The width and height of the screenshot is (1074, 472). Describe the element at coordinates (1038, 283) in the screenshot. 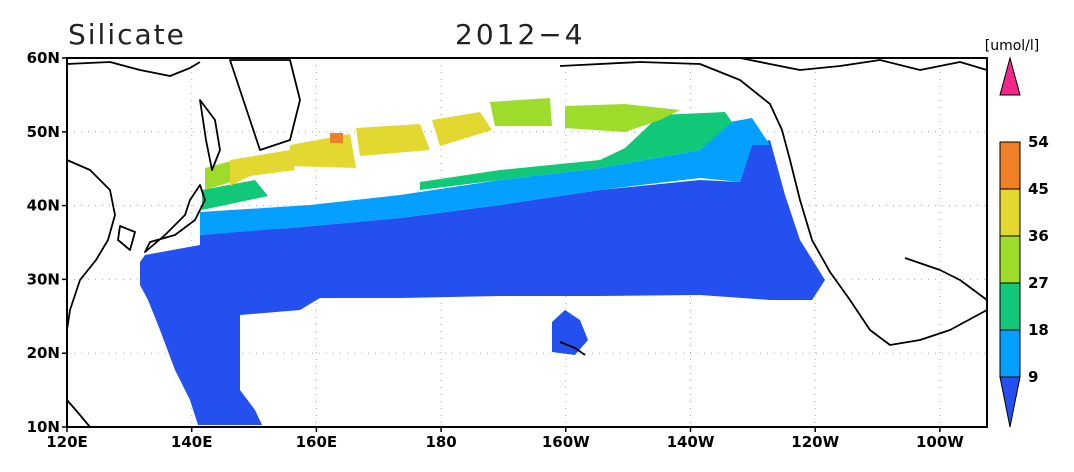

I see `colorbar-label: 27` at that location.